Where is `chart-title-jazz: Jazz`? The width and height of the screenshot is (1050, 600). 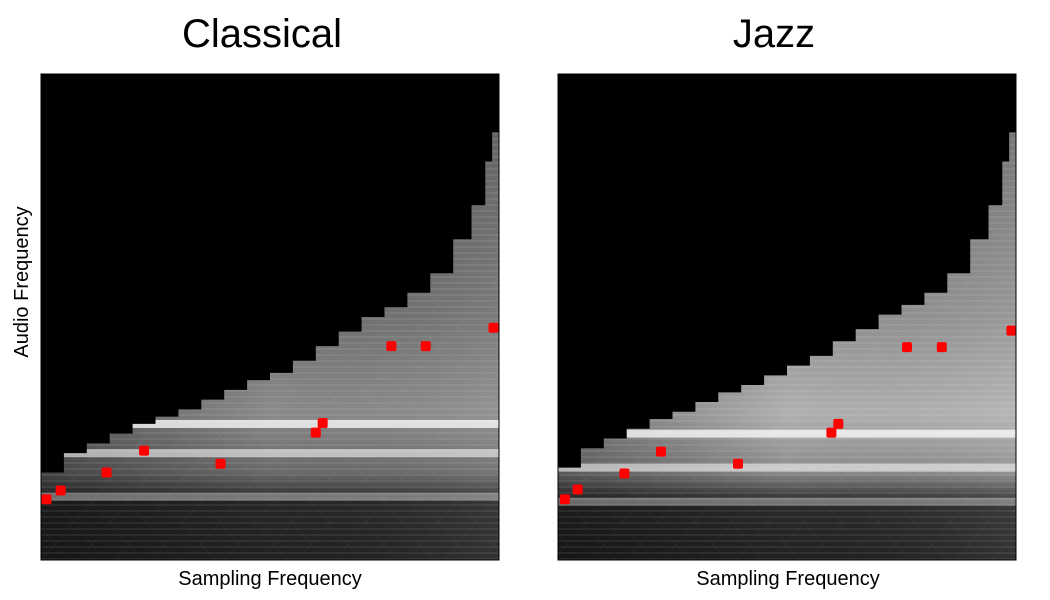
chart-title-jazz: Jazz is located at coordinates (774, 34).